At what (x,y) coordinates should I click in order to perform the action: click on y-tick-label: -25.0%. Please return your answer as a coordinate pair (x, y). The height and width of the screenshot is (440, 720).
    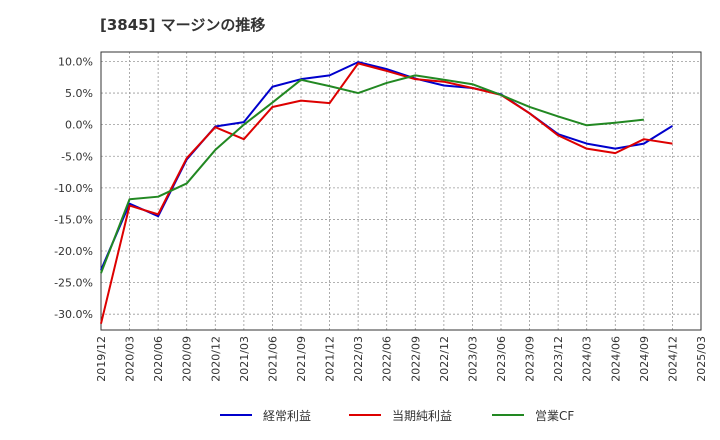
    Looking at the image, I should click on (73, 283).